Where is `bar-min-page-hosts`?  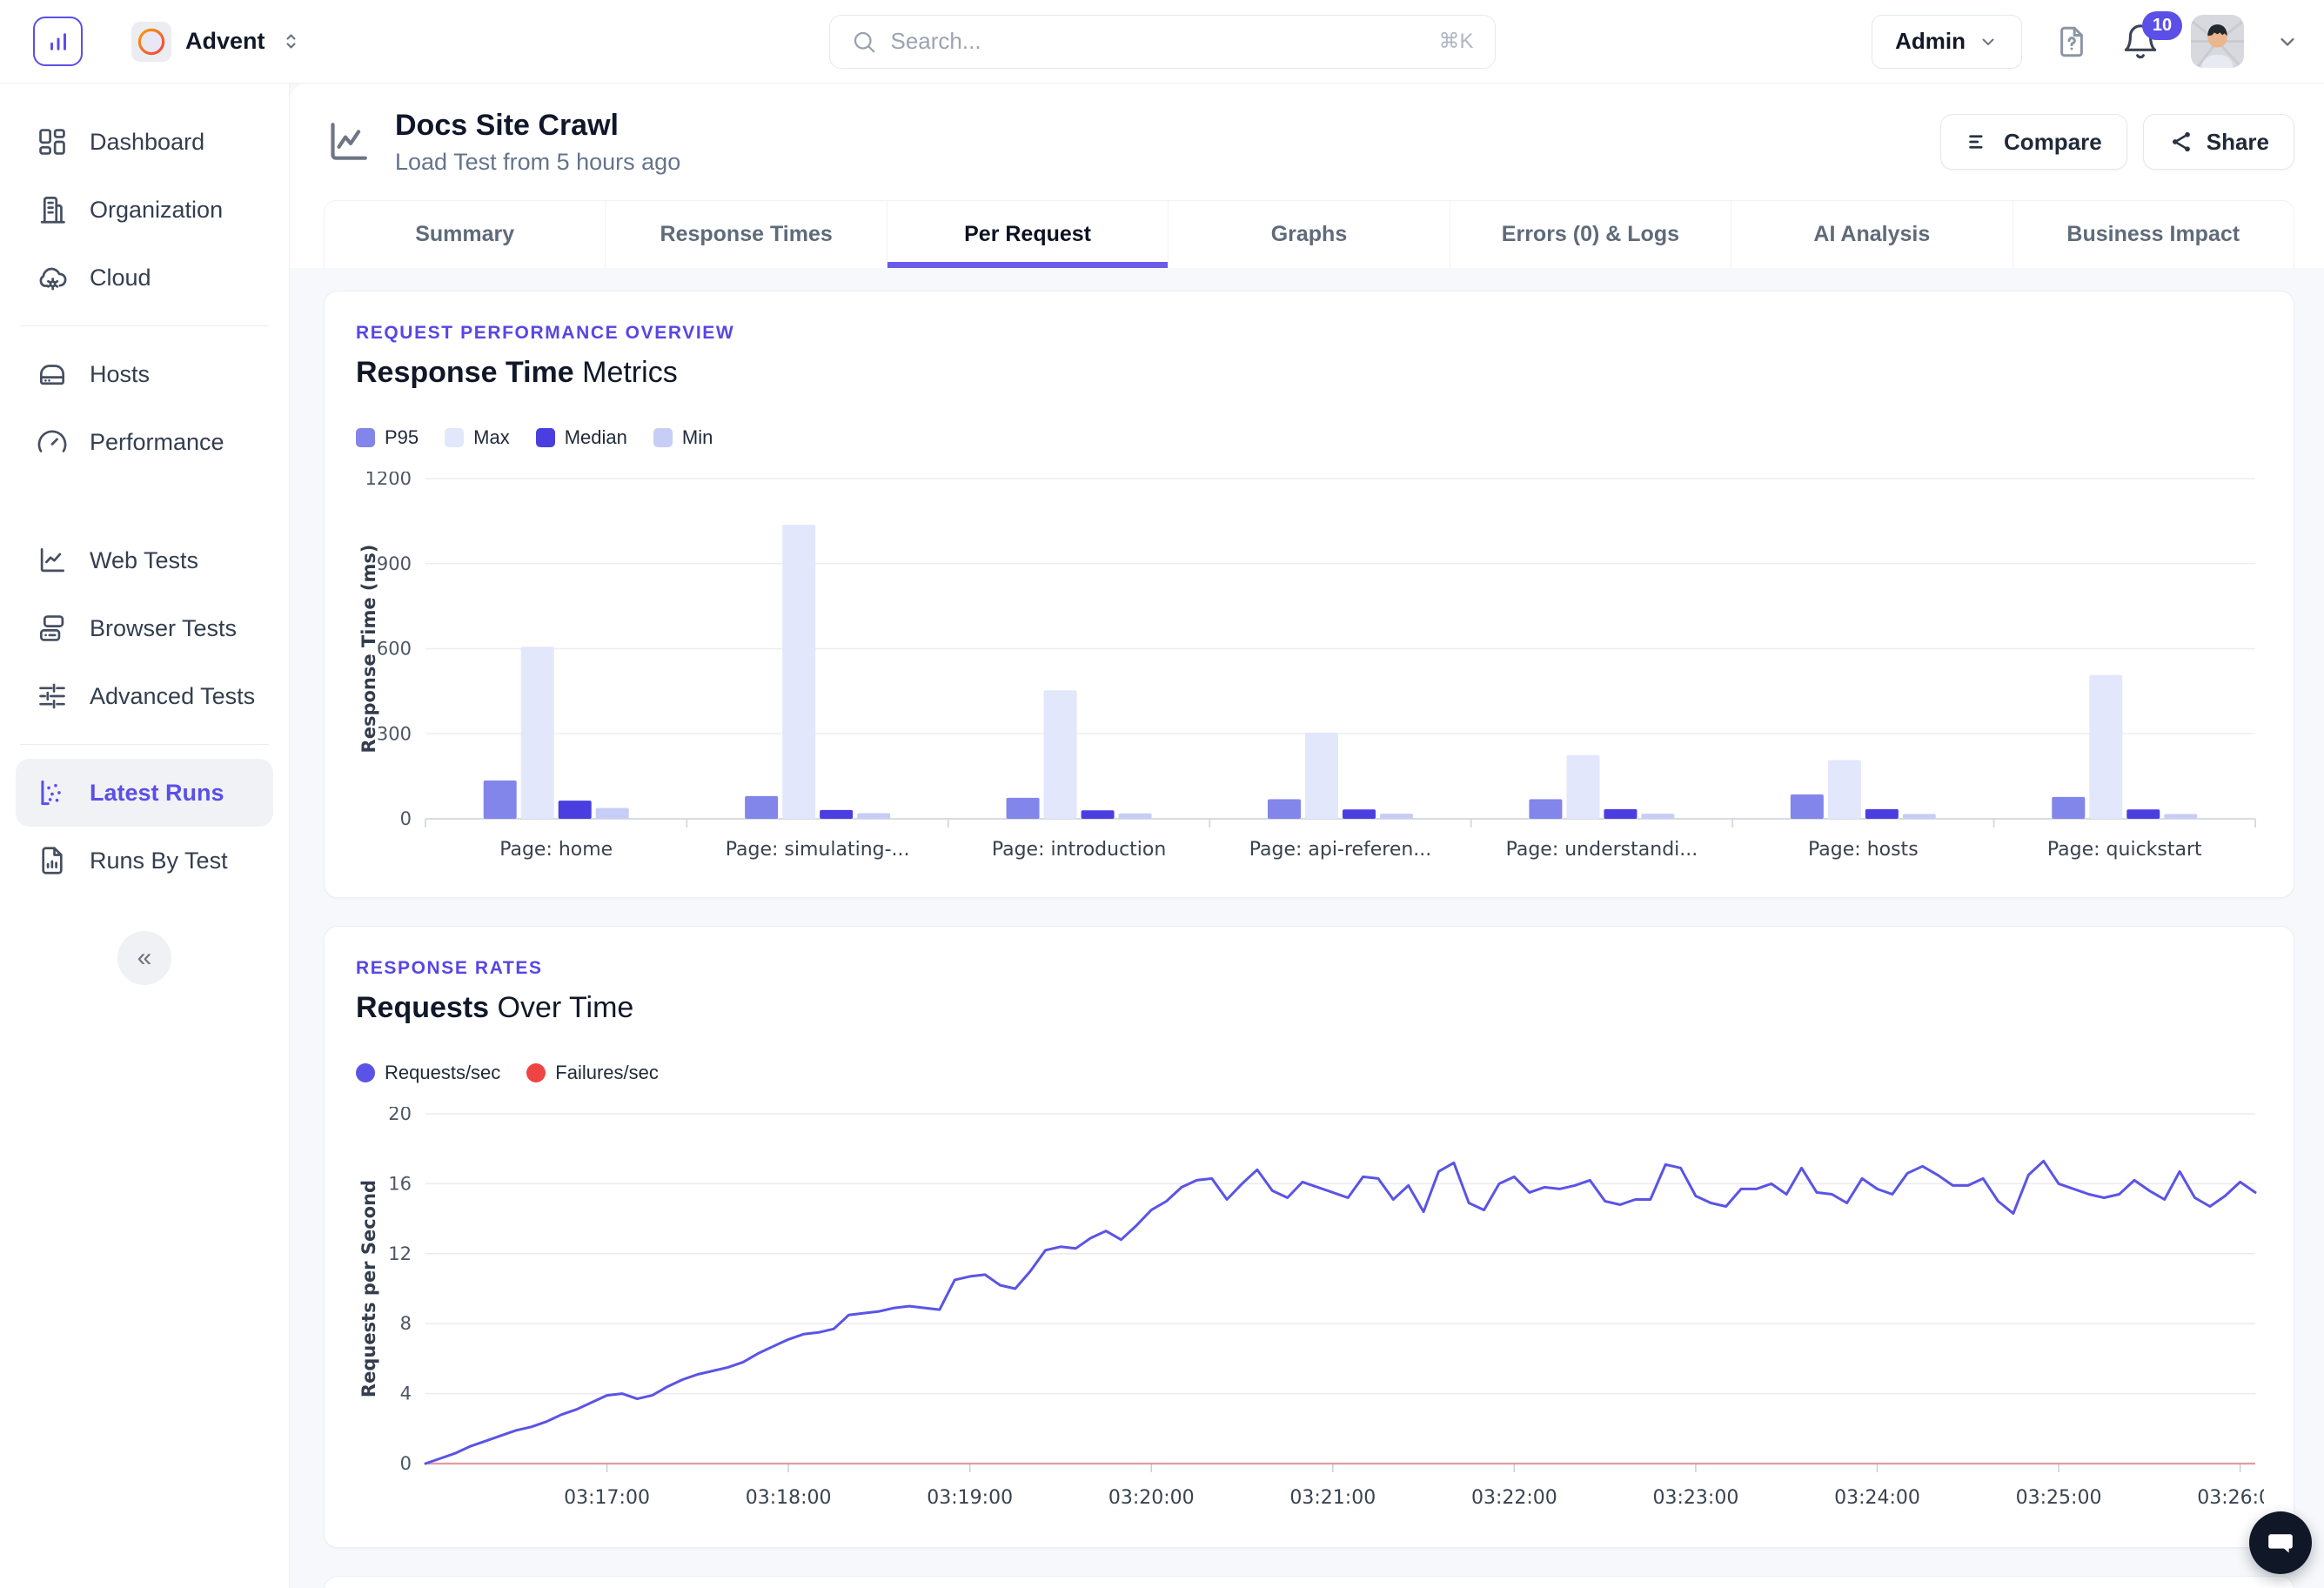 bar-min-page-hosts is located at coordinates (1919, 816).